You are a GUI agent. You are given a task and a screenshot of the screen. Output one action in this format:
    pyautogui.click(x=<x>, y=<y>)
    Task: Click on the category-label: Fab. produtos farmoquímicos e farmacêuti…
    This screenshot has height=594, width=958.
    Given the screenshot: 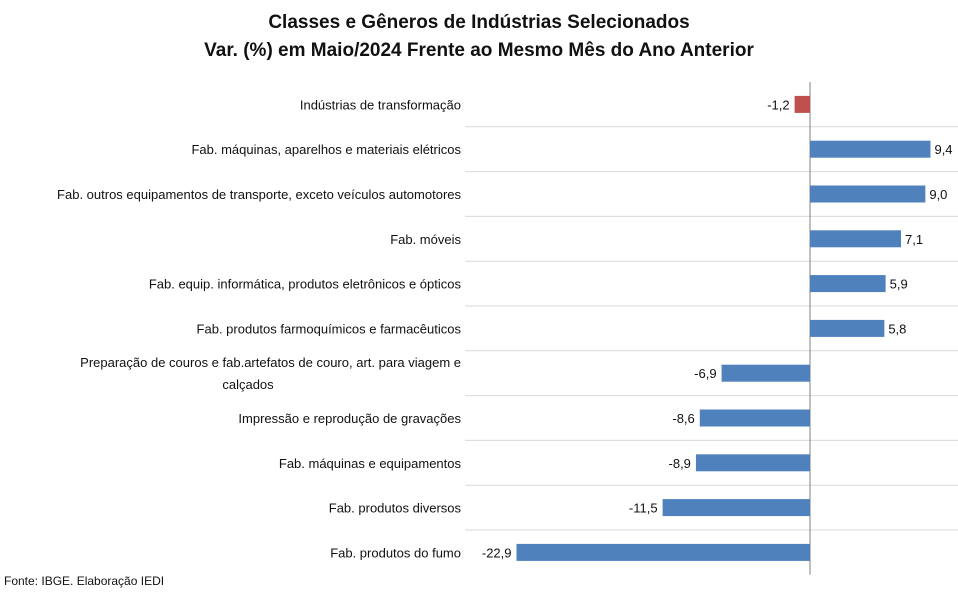 What is the action you would take?
    pyautogui.click(x=329, y=328)
    